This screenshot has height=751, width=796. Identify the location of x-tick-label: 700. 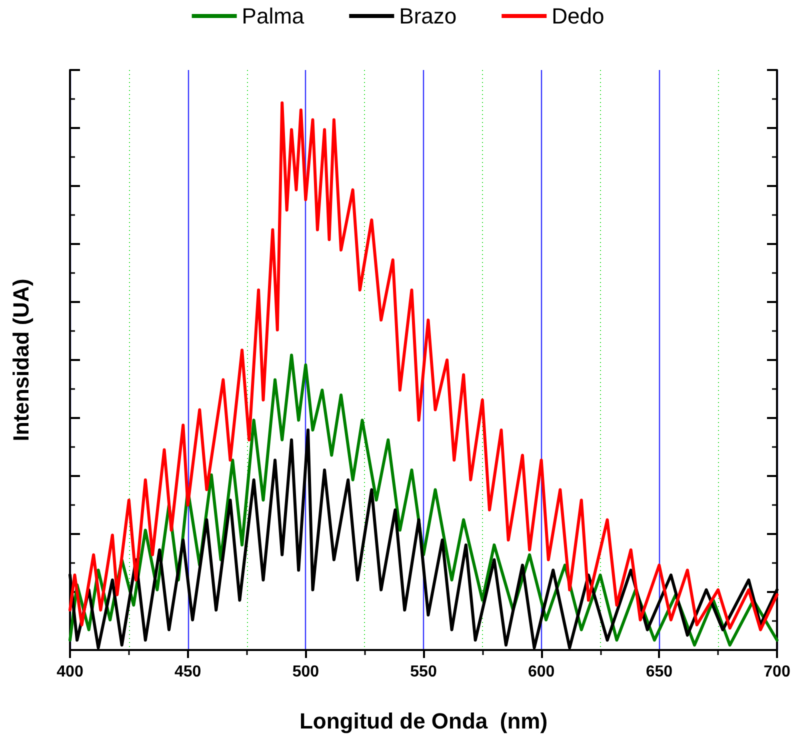
(777, 672).